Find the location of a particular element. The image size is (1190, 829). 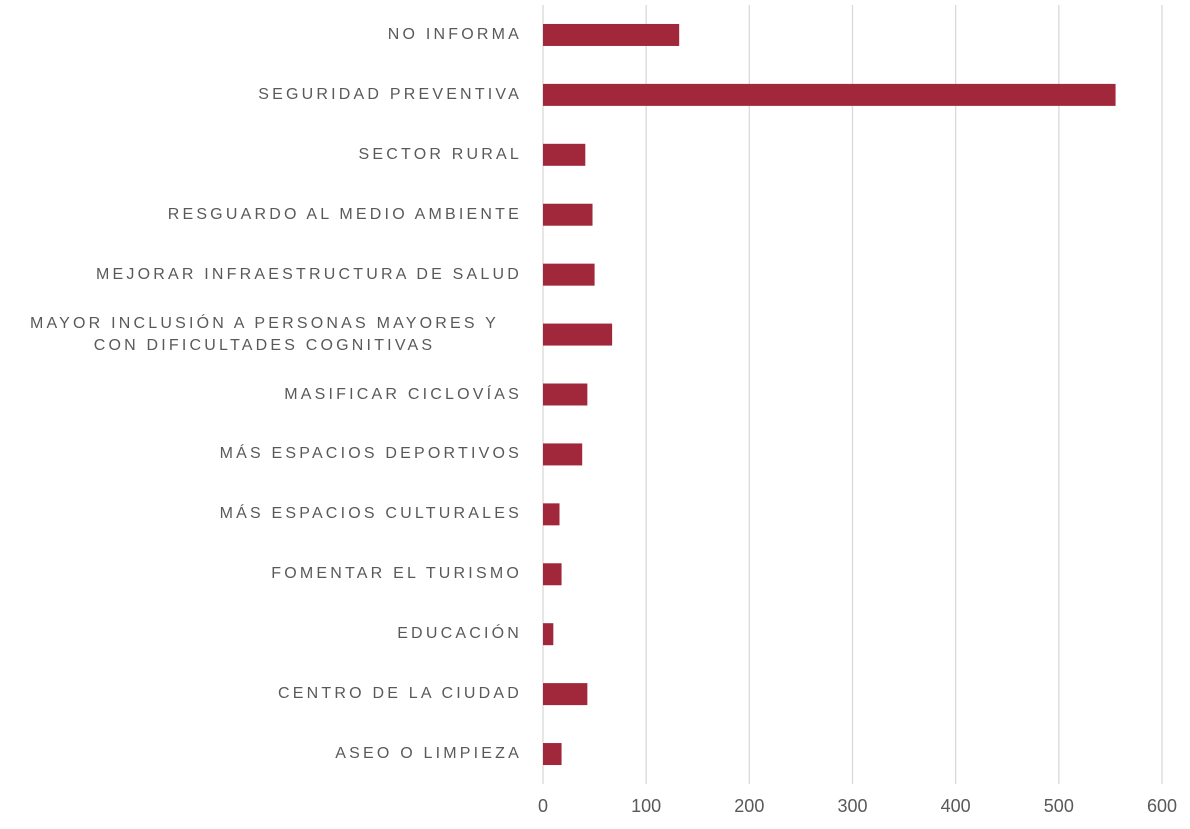

x-tick-label: 500 is located at coordinates (1059, 806).